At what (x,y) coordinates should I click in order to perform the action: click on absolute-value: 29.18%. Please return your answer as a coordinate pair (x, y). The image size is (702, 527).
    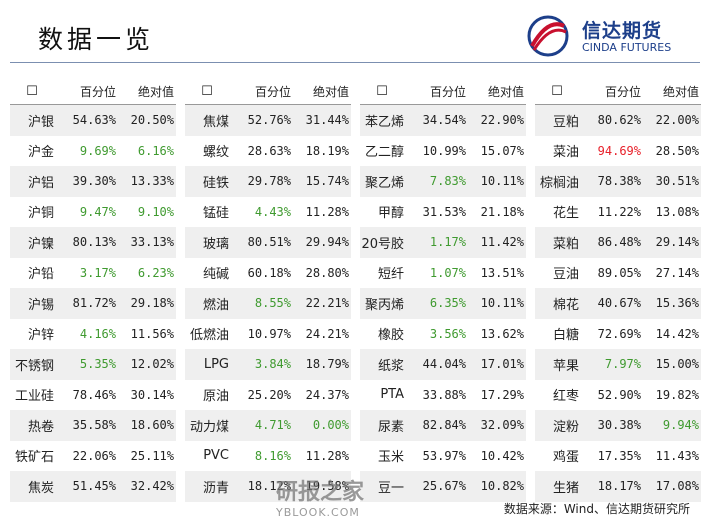
    Looking at the image, I should click on (152, 303).